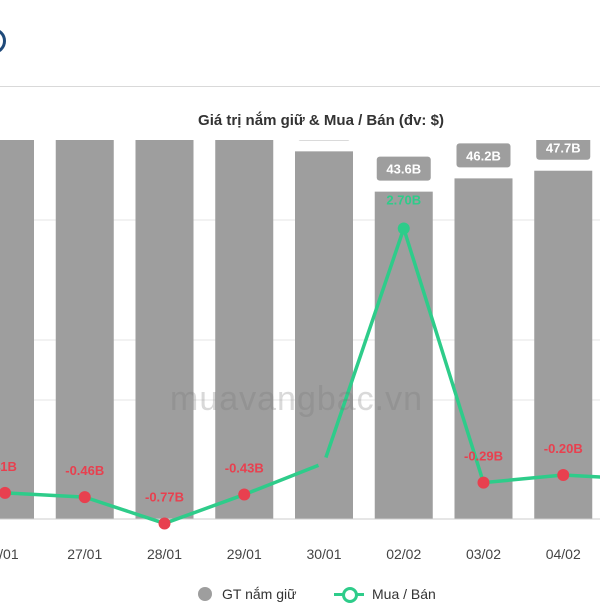  What do you see at coordinates (300, 120) in the screenshot?
I see `chart-title: Giá trị nắm giữ & Mua / Bán (đv: $)` at bounding box center [300, 120].